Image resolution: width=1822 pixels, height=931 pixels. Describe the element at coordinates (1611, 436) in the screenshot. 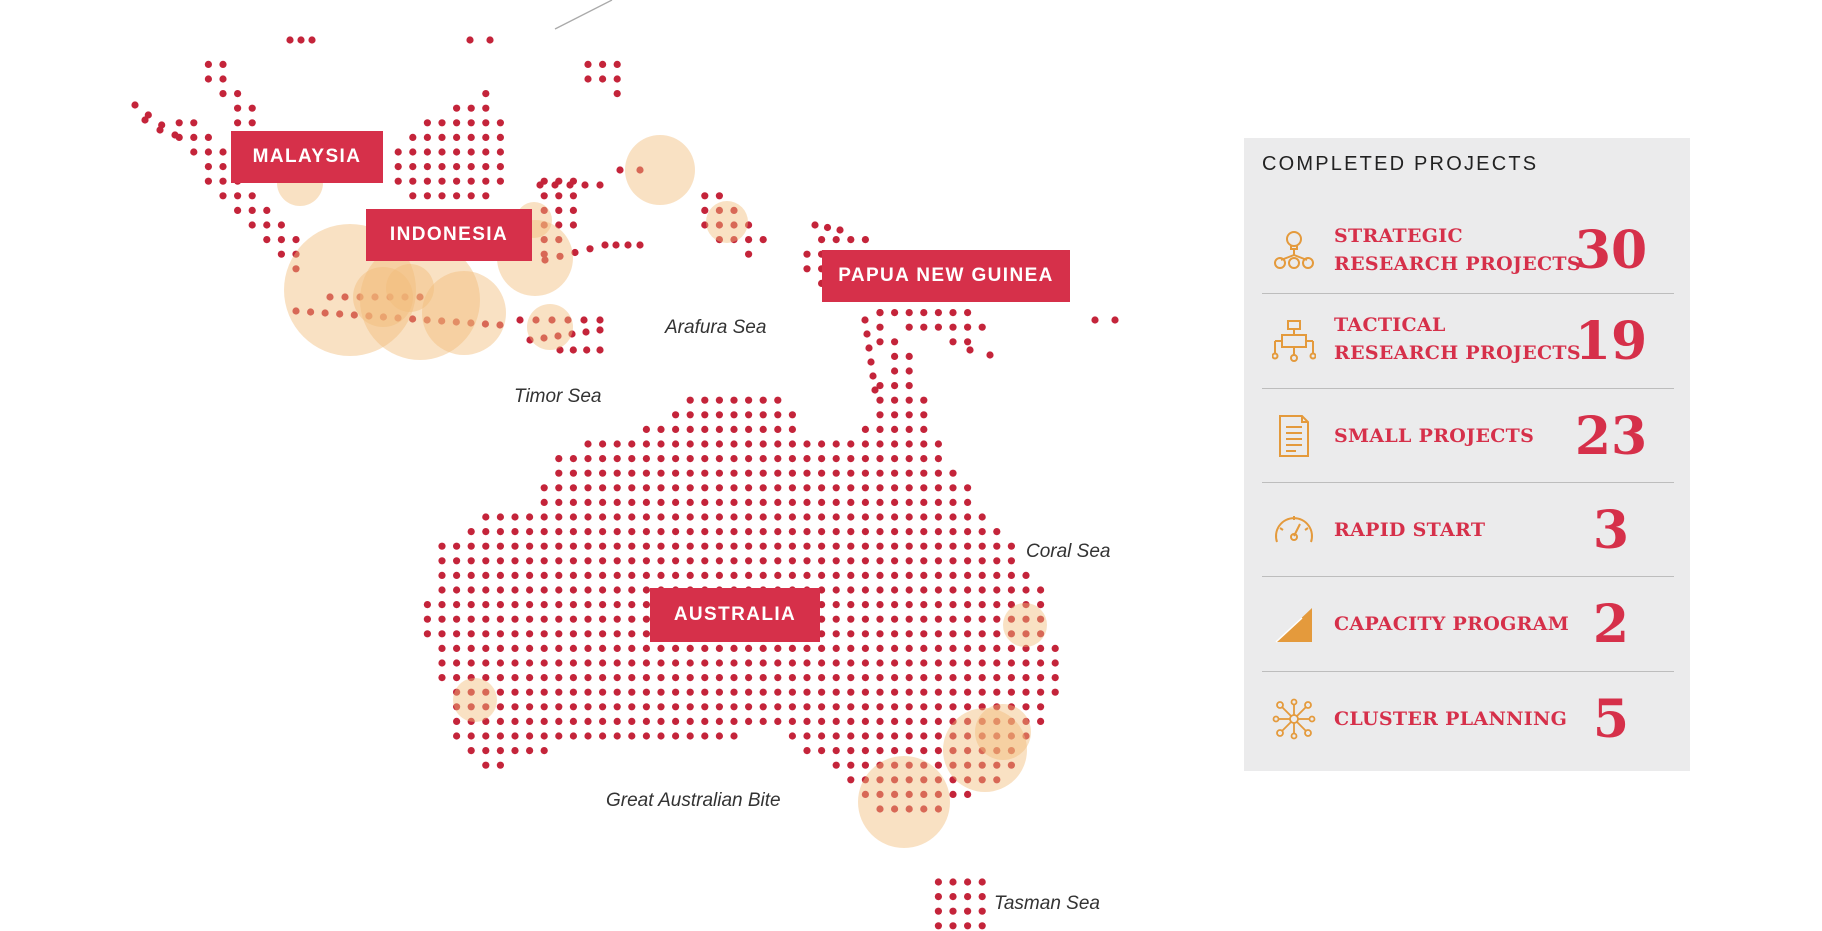

I see `project-count: 23` at that location.